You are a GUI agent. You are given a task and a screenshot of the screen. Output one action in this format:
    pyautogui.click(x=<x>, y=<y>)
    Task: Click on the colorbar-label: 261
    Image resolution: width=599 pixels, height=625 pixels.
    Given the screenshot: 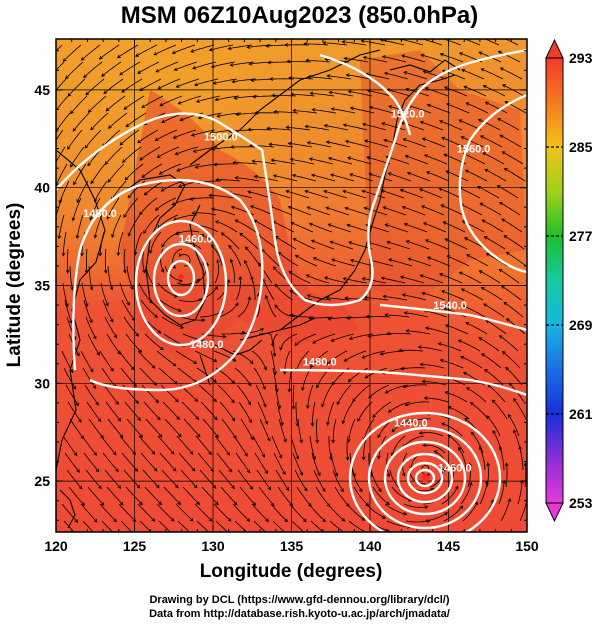 What is the action you would take?
    pyautogui.click(x=581, y=414)
    